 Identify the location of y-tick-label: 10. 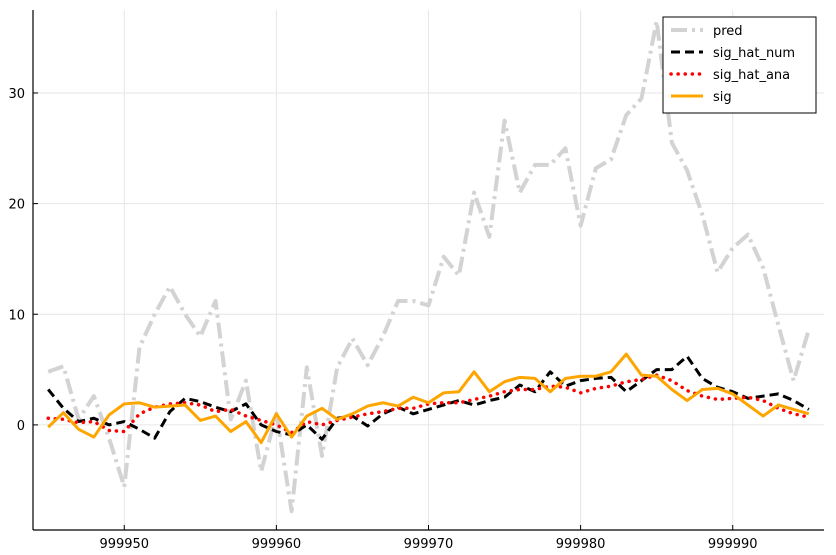
(16, 315).